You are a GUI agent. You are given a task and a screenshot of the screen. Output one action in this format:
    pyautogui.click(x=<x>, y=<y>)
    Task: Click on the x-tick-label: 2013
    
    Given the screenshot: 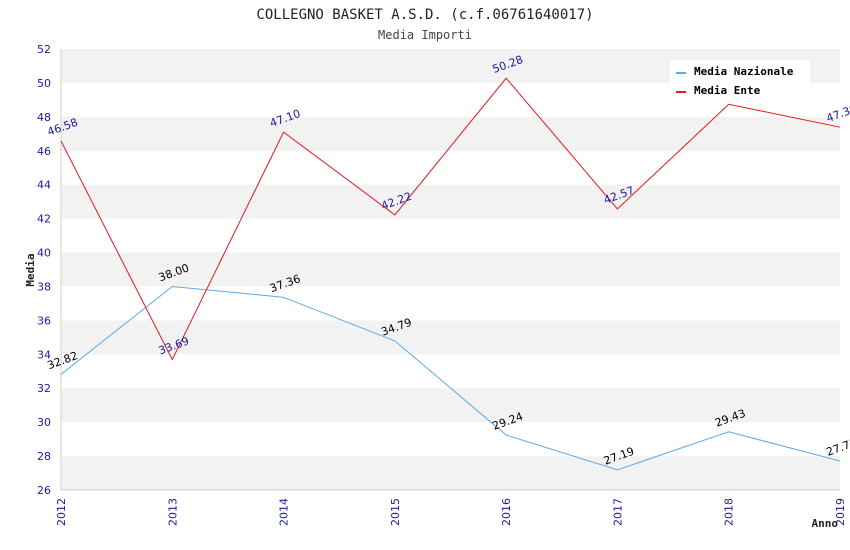 What is the action you would take?
    pyautogui.click(x=172, y=512)
    